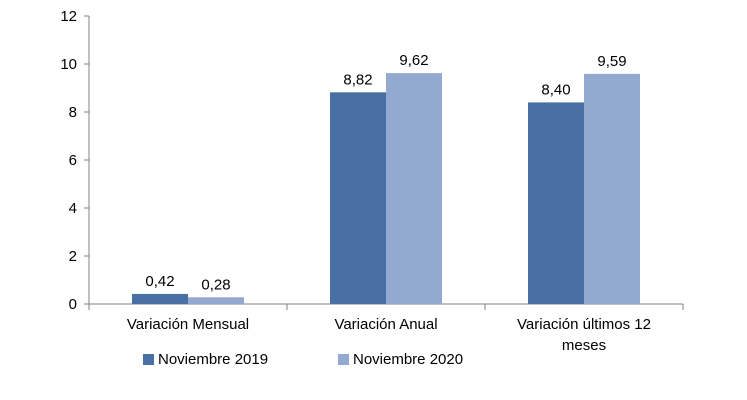 This screenshot has height=400, width=747. What do you see at coordinates (357, 79) in the screenshot?
I see `data-label: 8,82` at bounding box center [357, 79].